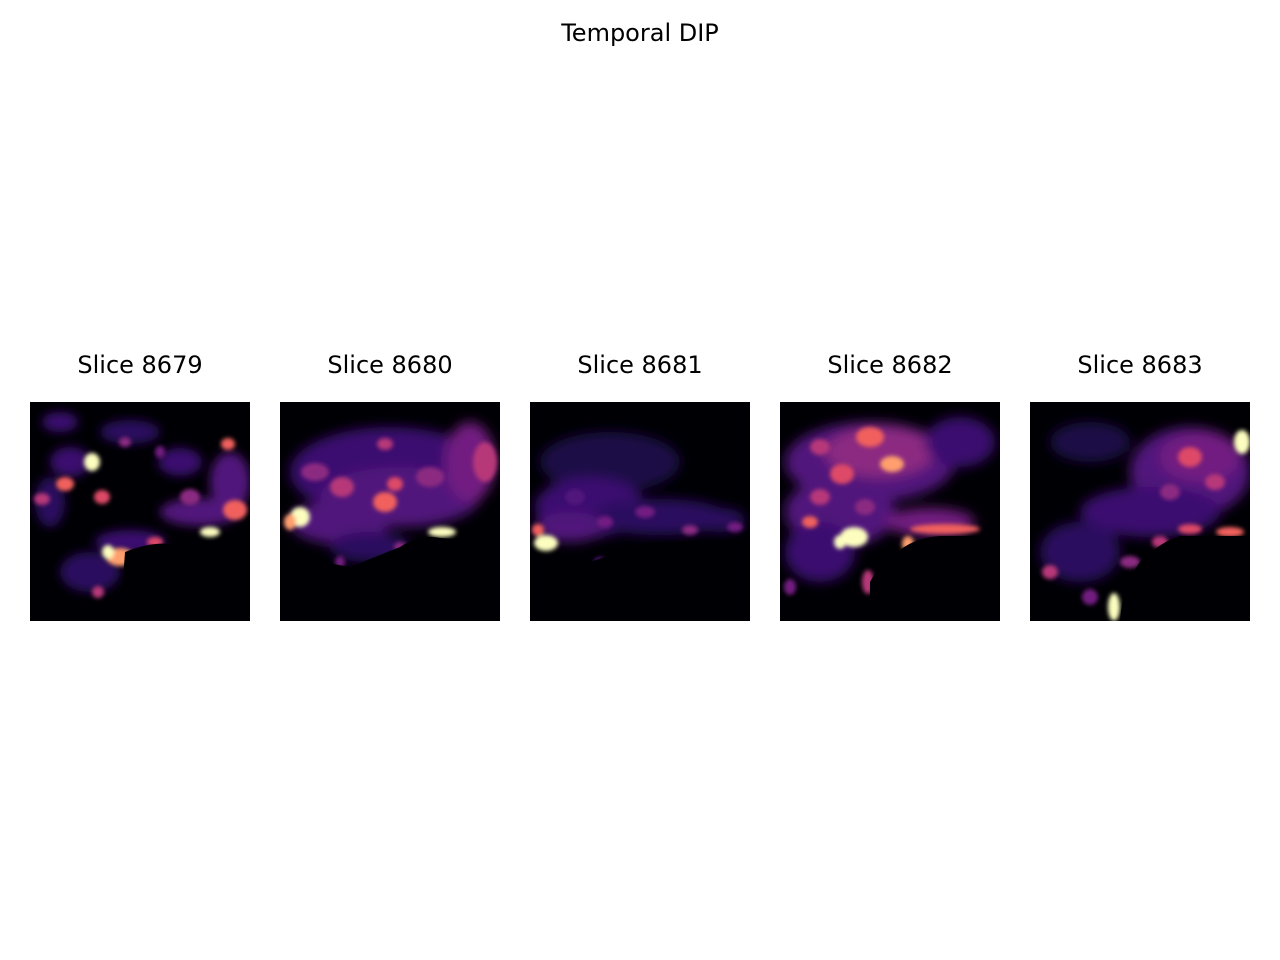 This screenshot has height=960, width=1280. What do you see at coordinates (890, 365) in the screenshot?
I see `slice-title: Slice 8682` at bounding box center [890, 365].